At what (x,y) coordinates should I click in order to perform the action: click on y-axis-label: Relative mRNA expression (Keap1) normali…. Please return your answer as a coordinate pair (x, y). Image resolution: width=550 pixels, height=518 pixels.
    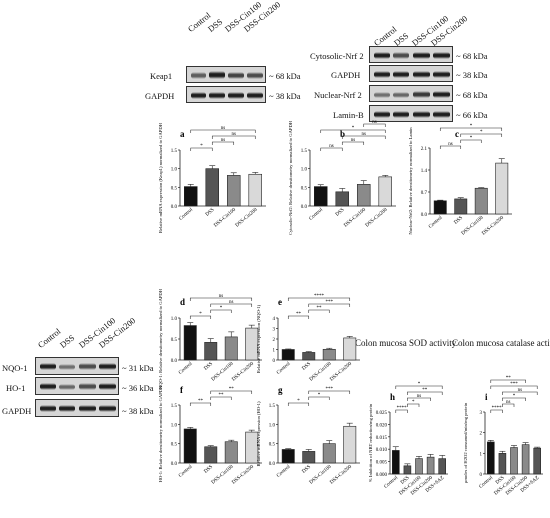
    Looking at the image, I should click on (160, 177).